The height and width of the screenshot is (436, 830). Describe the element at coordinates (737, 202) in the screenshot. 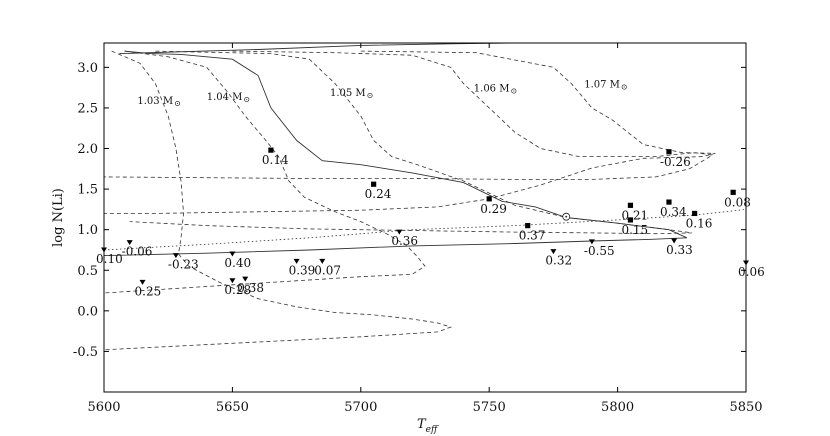

I see `star-label: 0.08` at that location.